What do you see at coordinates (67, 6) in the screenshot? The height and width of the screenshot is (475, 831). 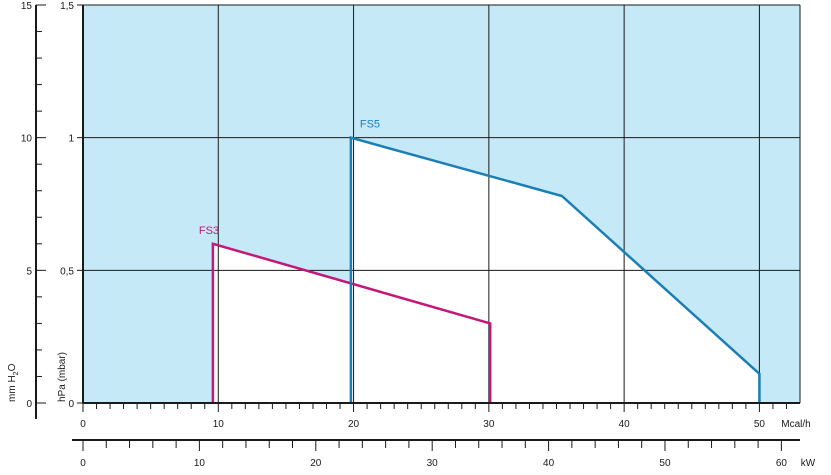 I see `hpa-tick-label-1.5: 1,5` at bounding box center [67, 6].